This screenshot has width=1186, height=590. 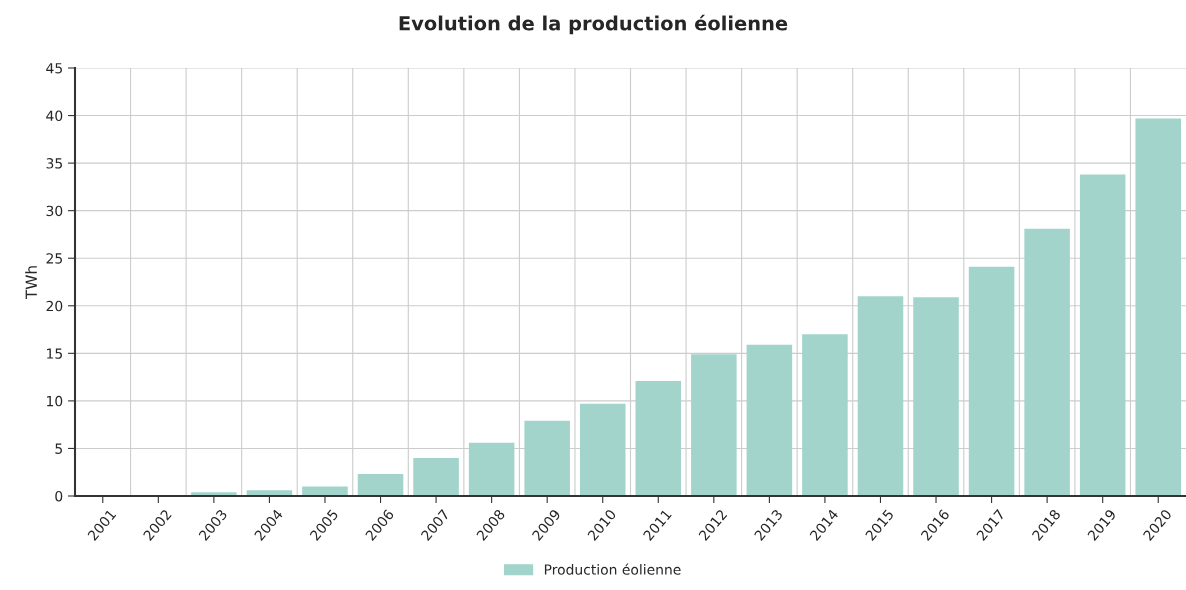 I want to click on y-tick-label: 25, so click(x=54, y=258).